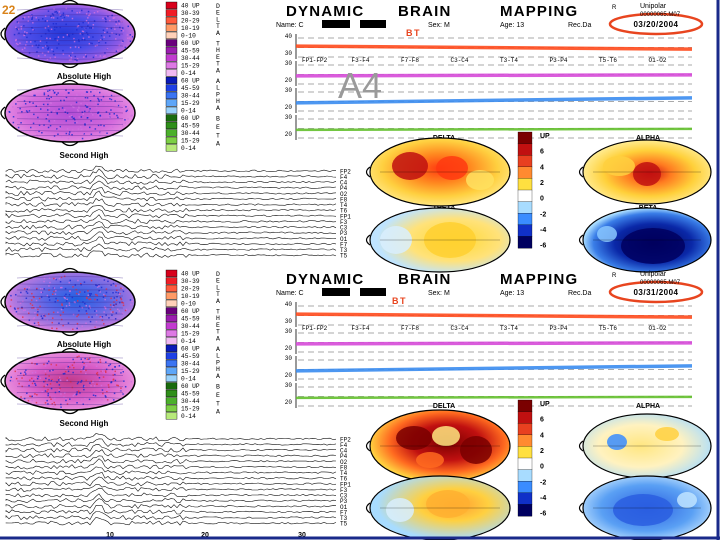 This screenshot has height=545, width=720. Describe the element at coordinates (171, 110) in the screenshot. I see `legend-swatch` at that location.